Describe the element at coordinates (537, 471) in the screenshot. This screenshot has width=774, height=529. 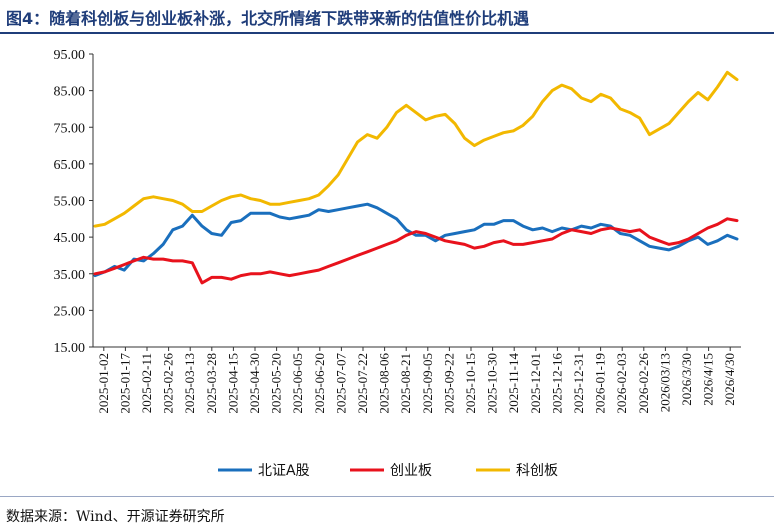
I see `legend-label-2: 科创板` at that location.